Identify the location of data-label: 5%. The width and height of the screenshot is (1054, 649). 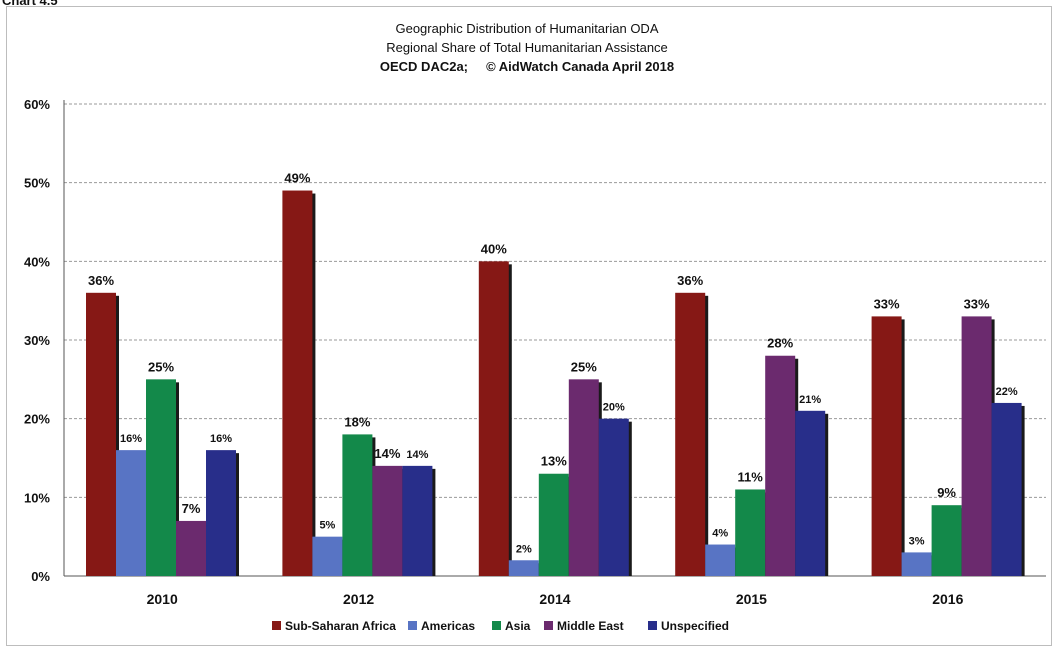
(327, 526).